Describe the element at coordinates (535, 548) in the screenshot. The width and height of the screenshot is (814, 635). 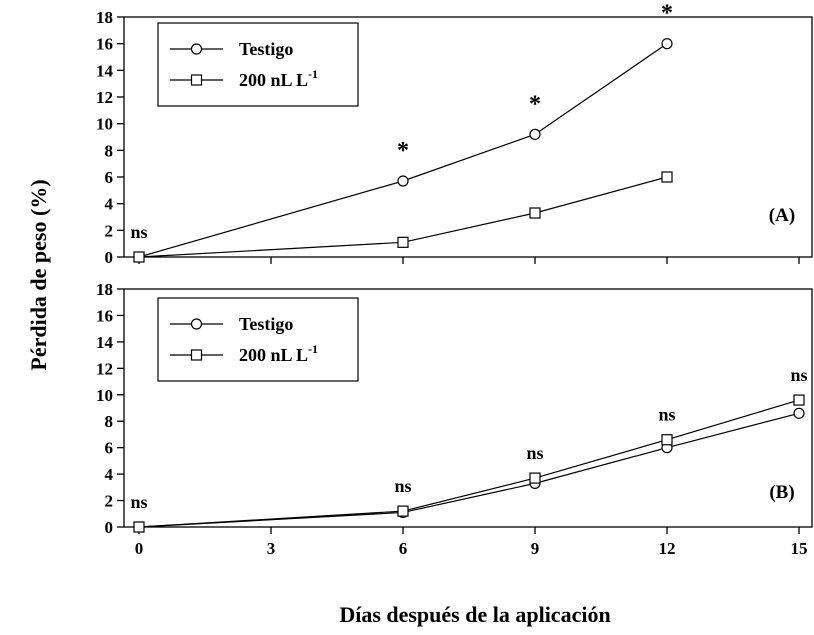
I see `x-tick-label: 9` at that location.